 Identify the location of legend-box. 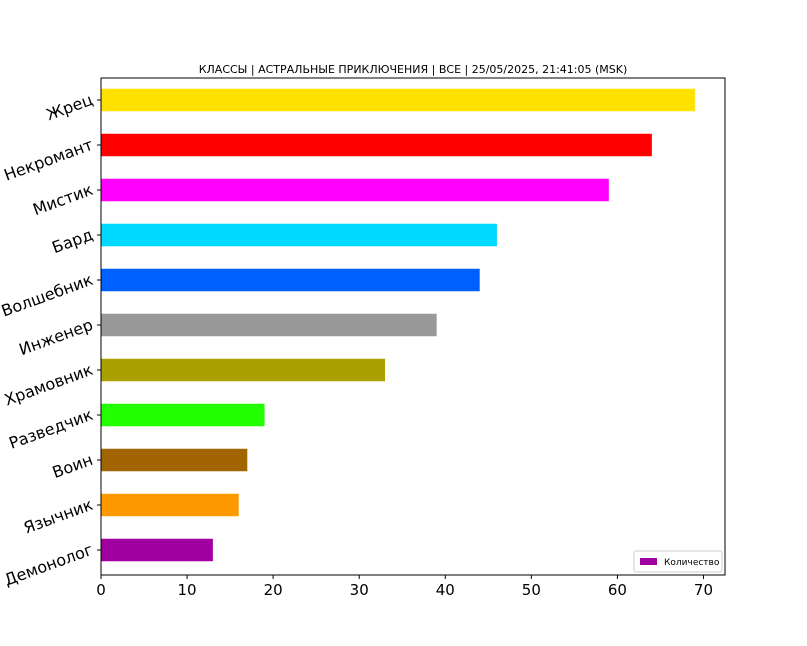
(678, 561).